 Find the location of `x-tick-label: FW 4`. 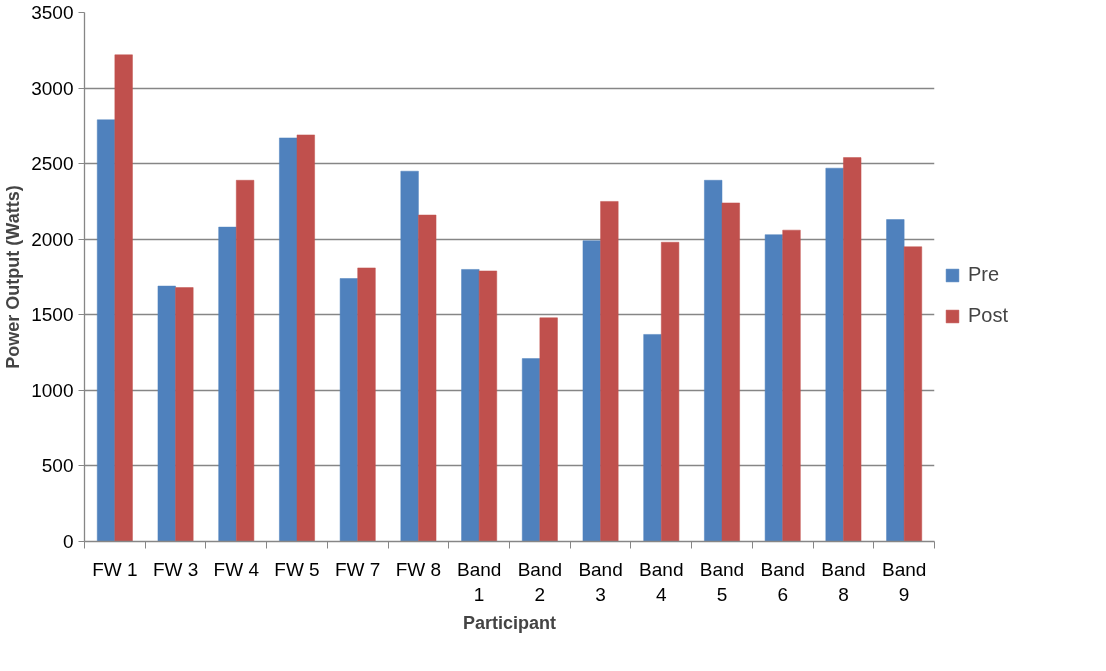

x-tick-label: FW 4 is located at coordinates (236, 569).